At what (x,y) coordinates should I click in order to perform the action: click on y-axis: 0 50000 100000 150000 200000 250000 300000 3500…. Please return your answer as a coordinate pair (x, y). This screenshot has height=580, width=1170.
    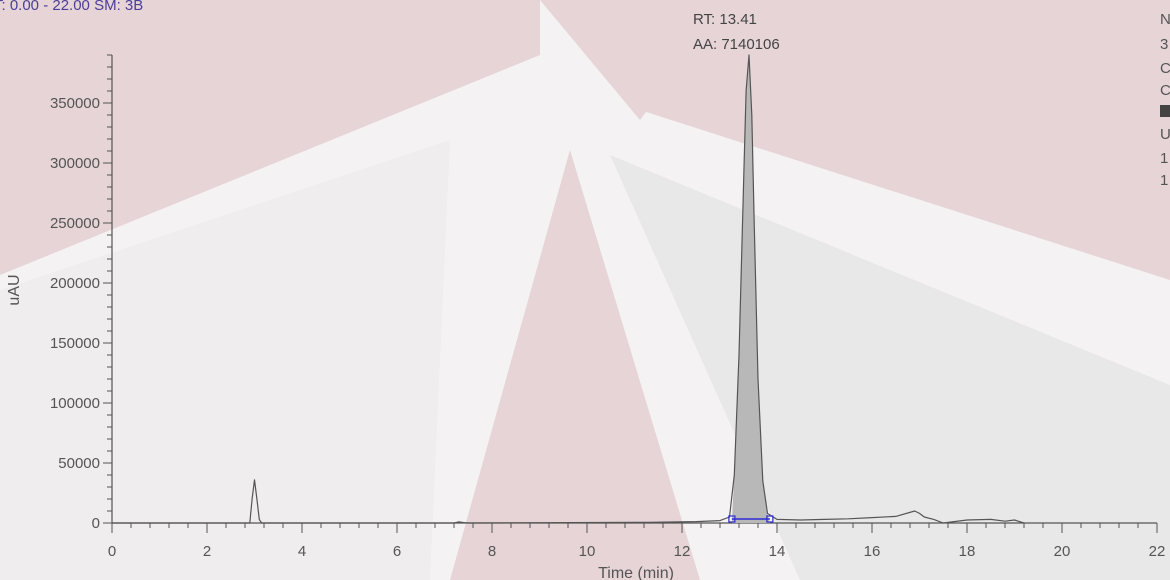
    Looking at the image, I should click on (81, 293).